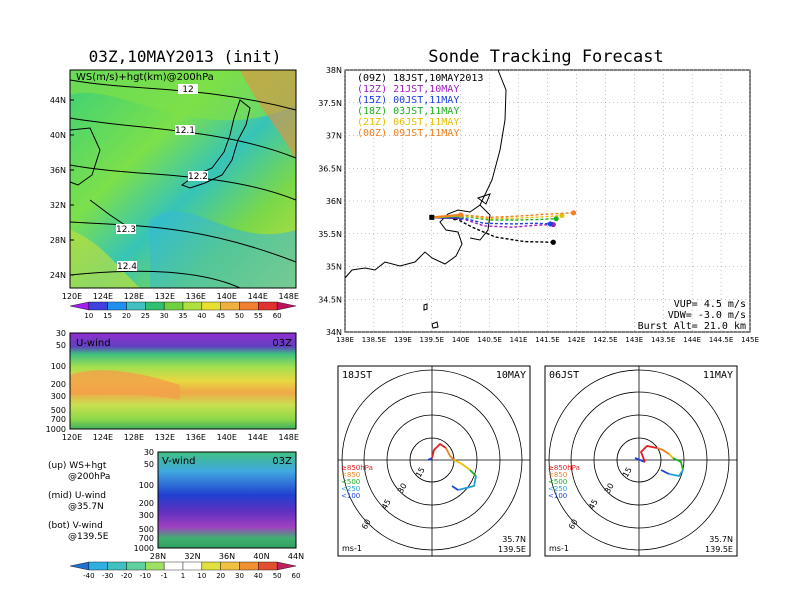 This screenshot has width=792, height=612. I want to click on colorbar-label: 20, so click(220, 576).